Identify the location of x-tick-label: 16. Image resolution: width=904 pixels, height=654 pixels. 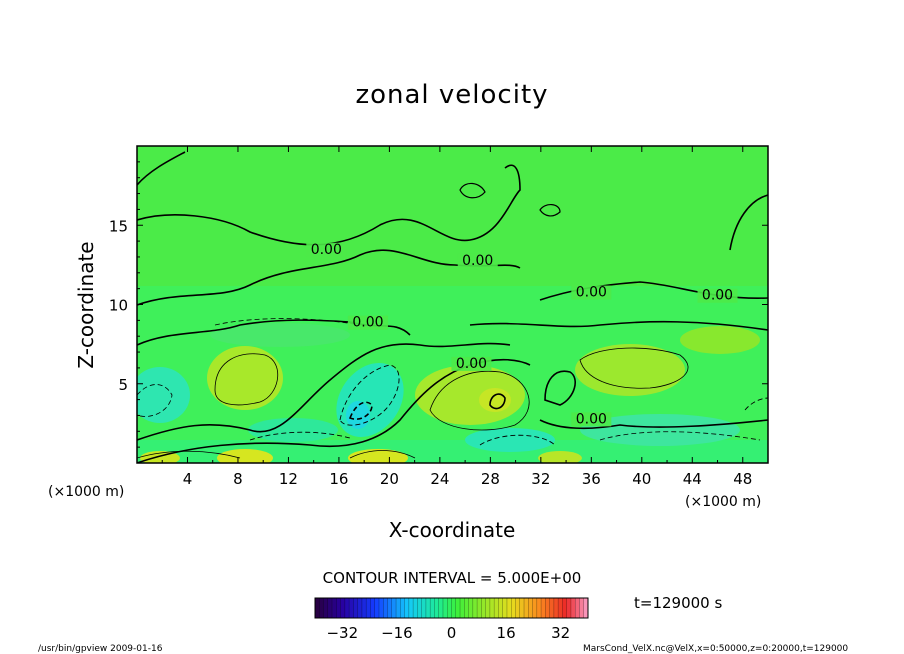
(338, 479).